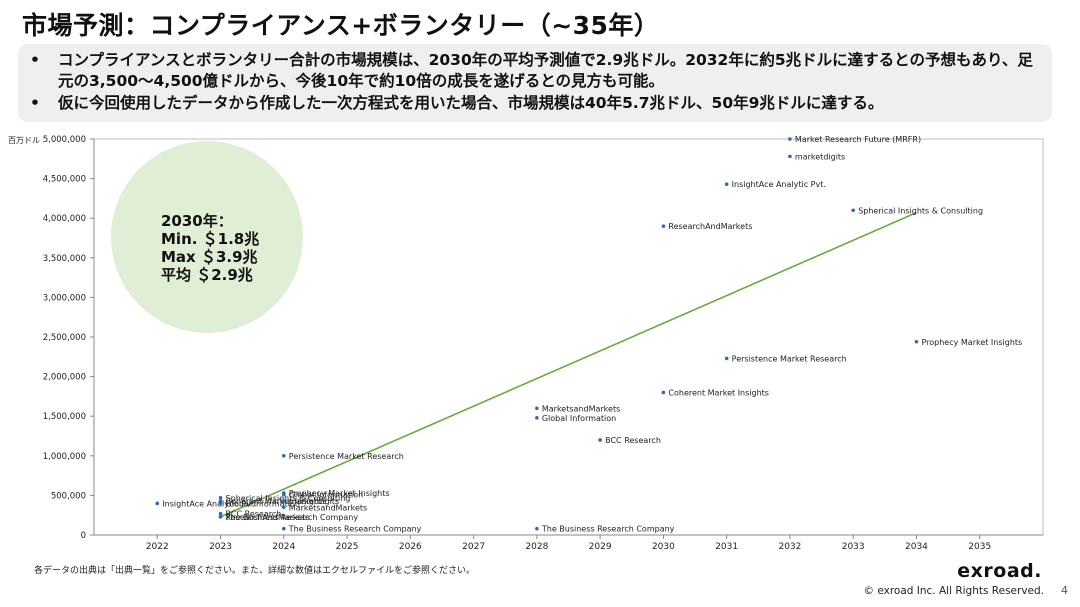 Image resolution: width=1080 pixels, height=607 pixels. I want to click on y-axis-title: 百万ドル, so click(24, 140).